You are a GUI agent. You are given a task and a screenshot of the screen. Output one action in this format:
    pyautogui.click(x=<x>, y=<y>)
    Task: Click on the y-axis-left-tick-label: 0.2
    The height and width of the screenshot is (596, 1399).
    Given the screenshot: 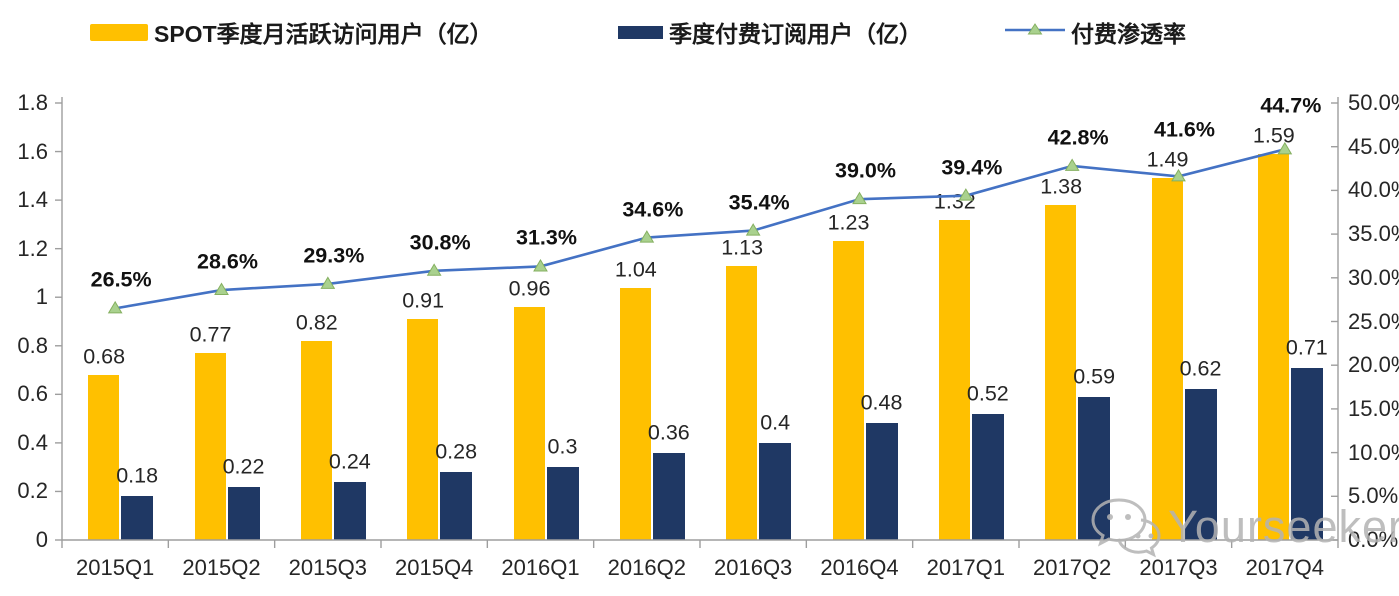 What is the action you would take?
    pyautogui.click(x=32, y=491)
    